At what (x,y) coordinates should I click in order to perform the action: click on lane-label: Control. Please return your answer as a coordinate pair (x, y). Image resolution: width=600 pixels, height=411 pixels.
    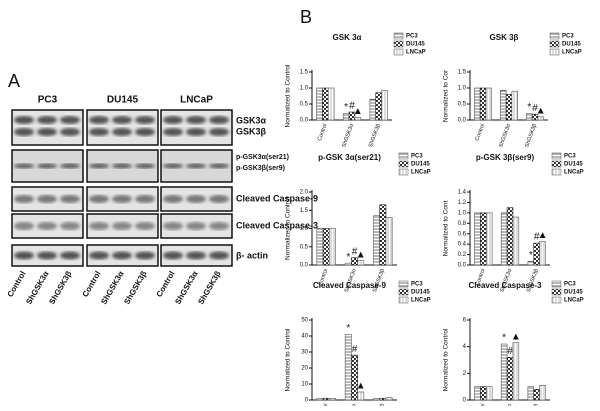
    Looking at the image, I should click on (92, 284).